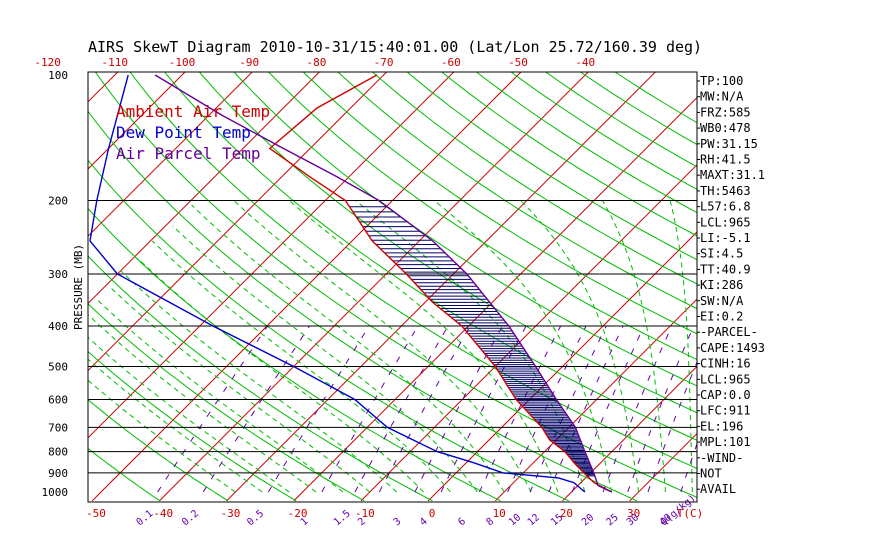  Describe the element at coordinates (58, 427) in the screenshot. I see `pressure-tick-label: 700` at that location.